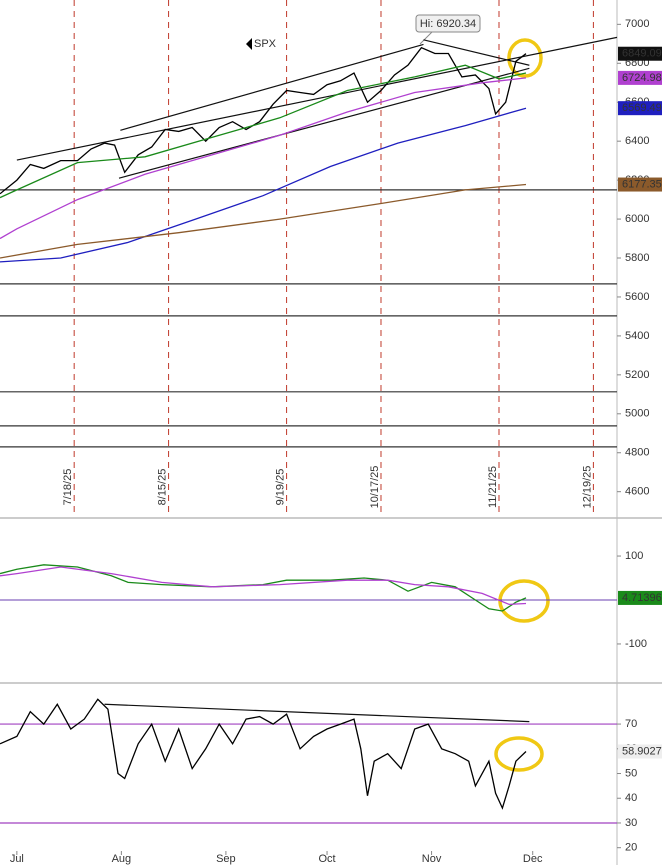 Image resolution: width=662 pixels, height=865 pixels. I want to click on end-label: 4.71396, so click(642, 598).